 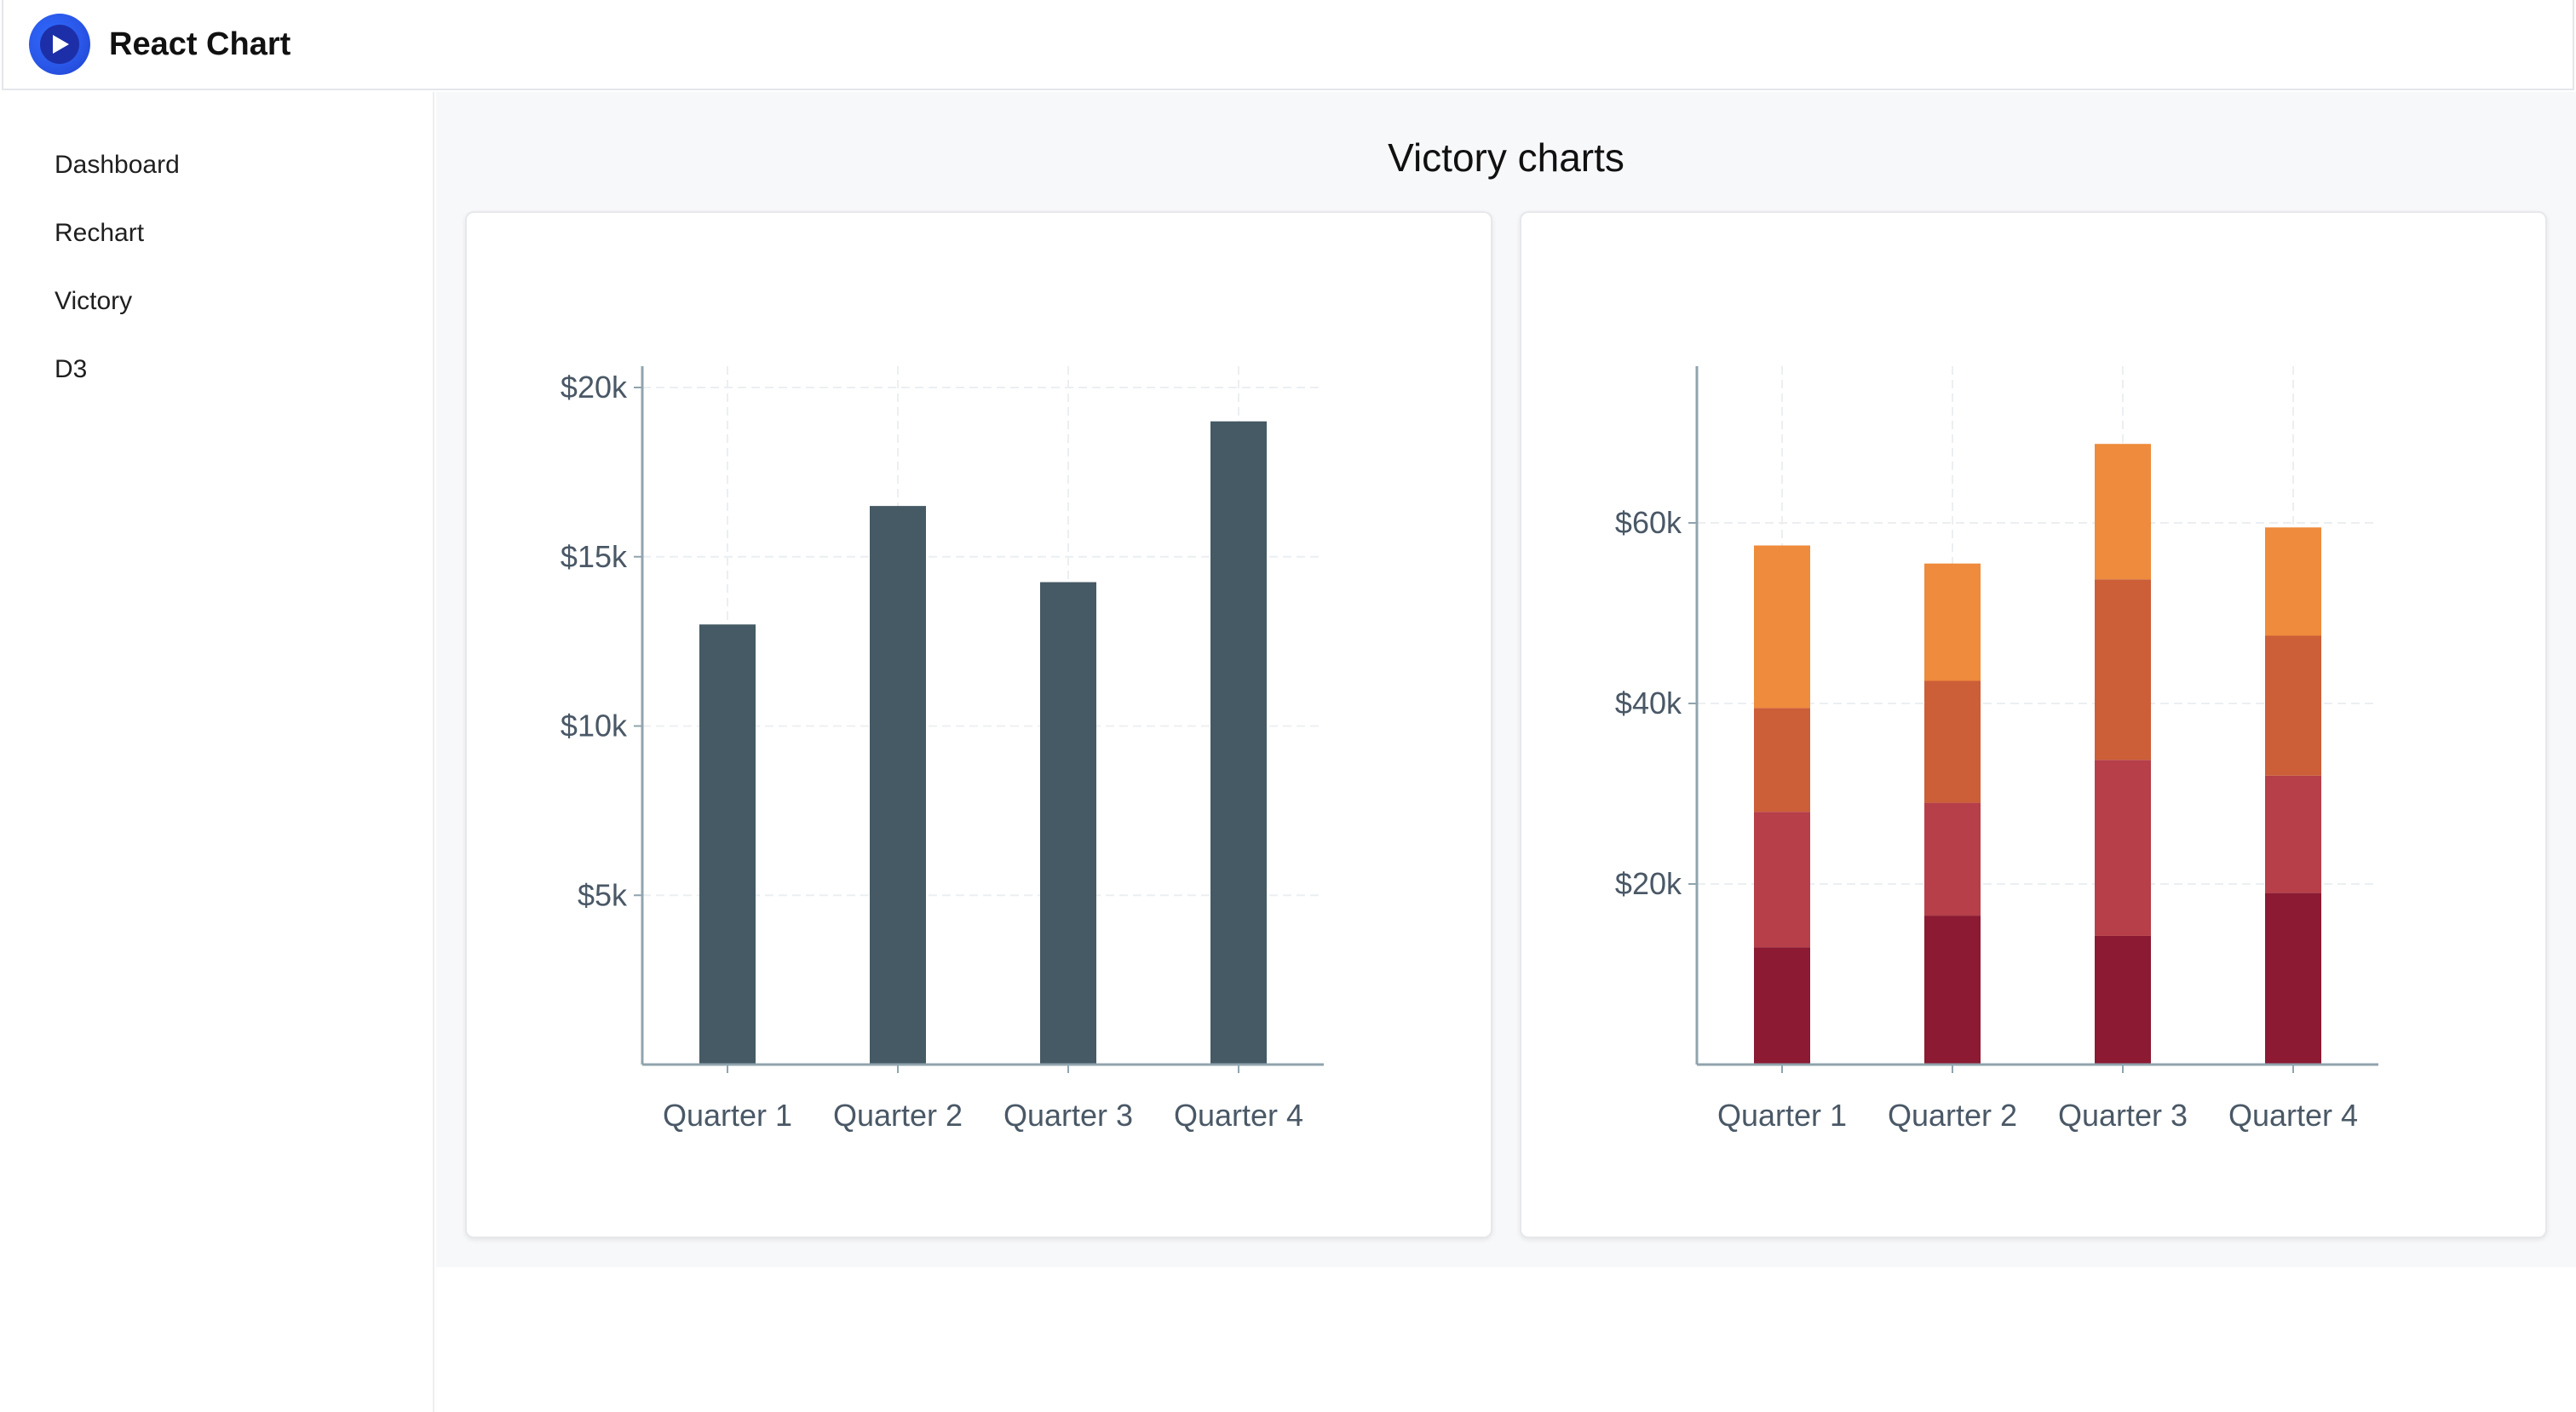 What do you see at coordinates (100, 233) in the screenshot?
I see `sidebar-item-rechart: Rechart` at bounding box center [100, 233].